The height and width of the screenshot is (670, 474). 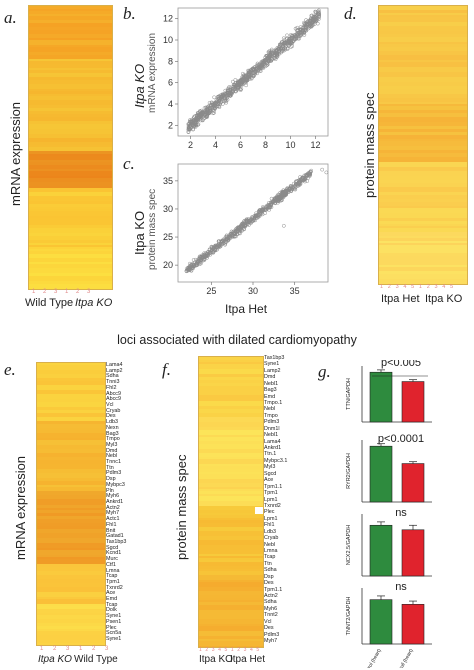 I want to click on x-tick-label: 12, so click(x=315, y=145).